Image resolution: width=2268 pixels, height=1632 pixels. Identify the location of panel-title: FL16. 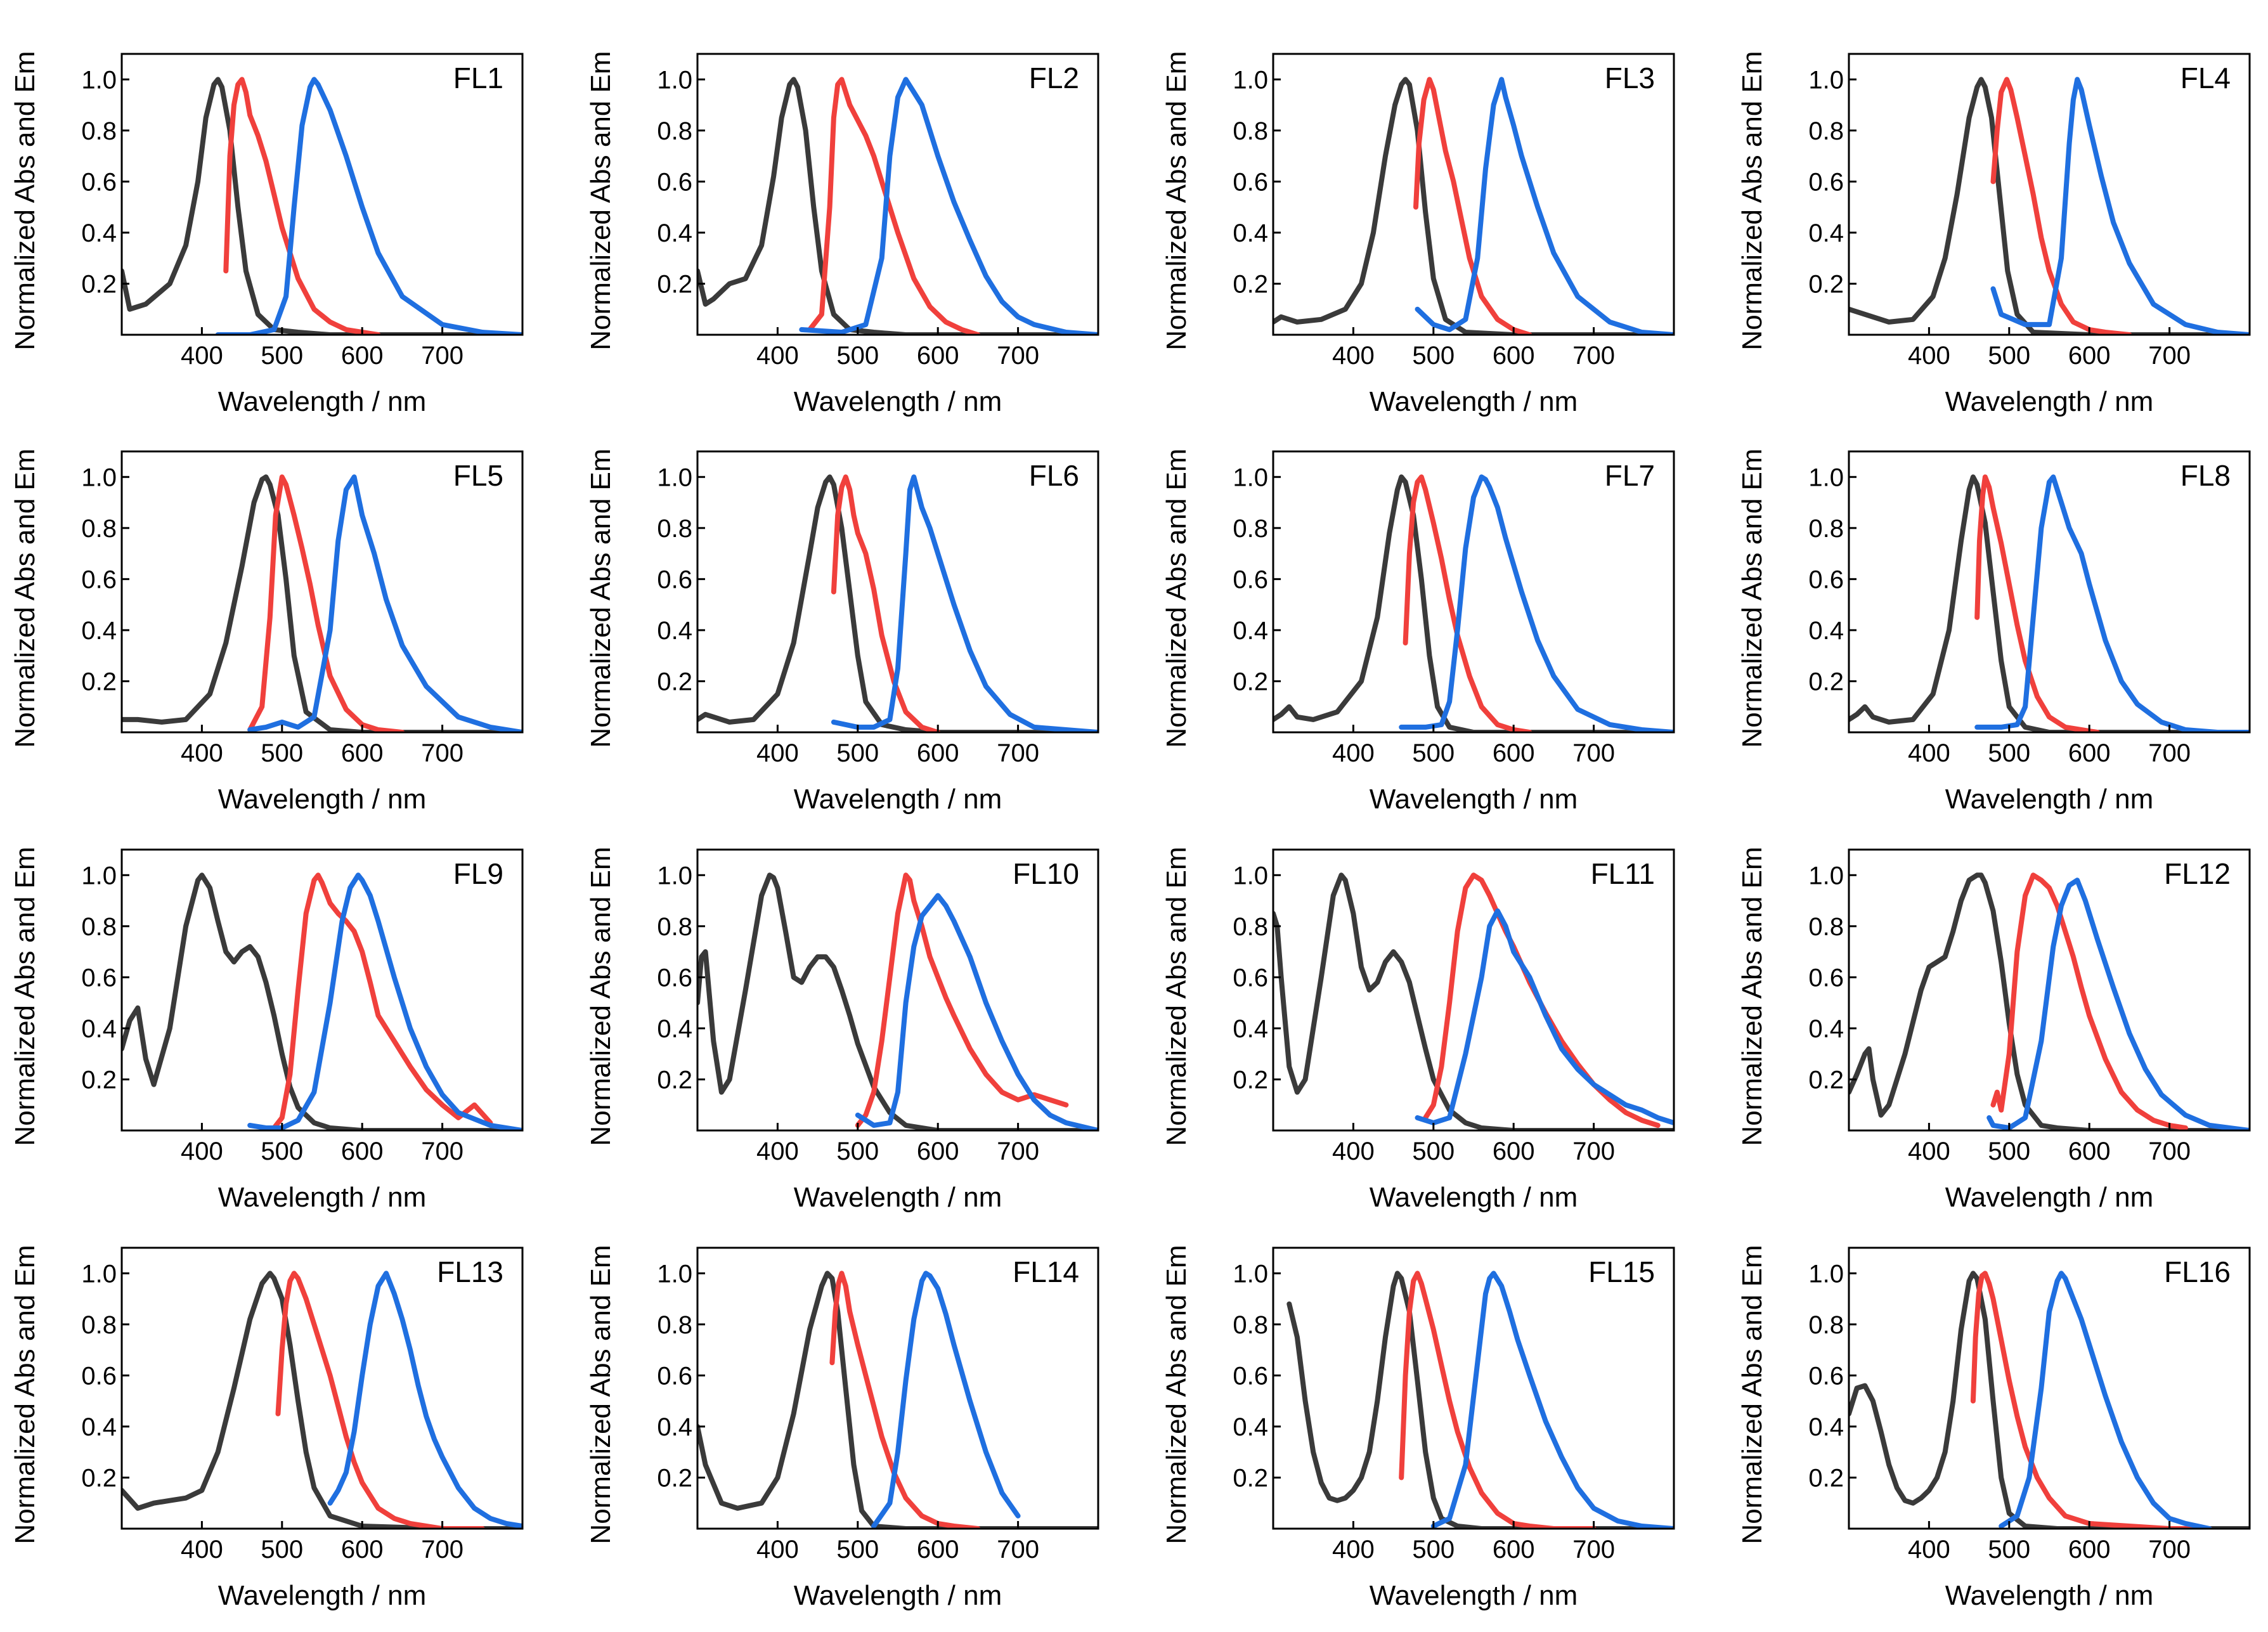
(2197, 1271).